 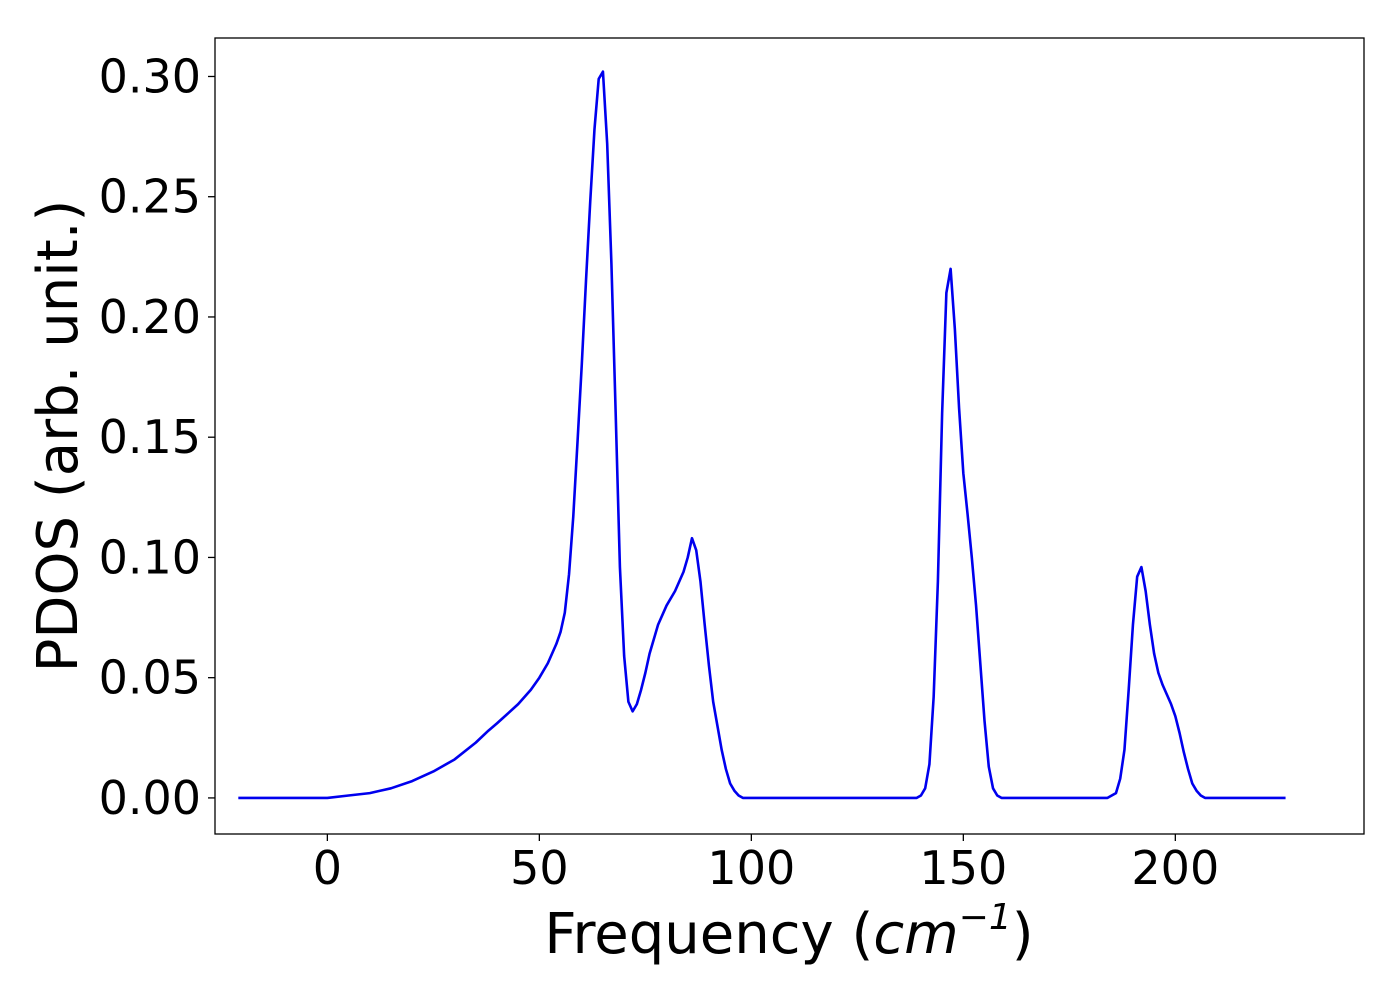 What do you see at coordinates (751, 868) in the screenshot?
I see `x-tick-label: 100` at bounding box center [751, 868].